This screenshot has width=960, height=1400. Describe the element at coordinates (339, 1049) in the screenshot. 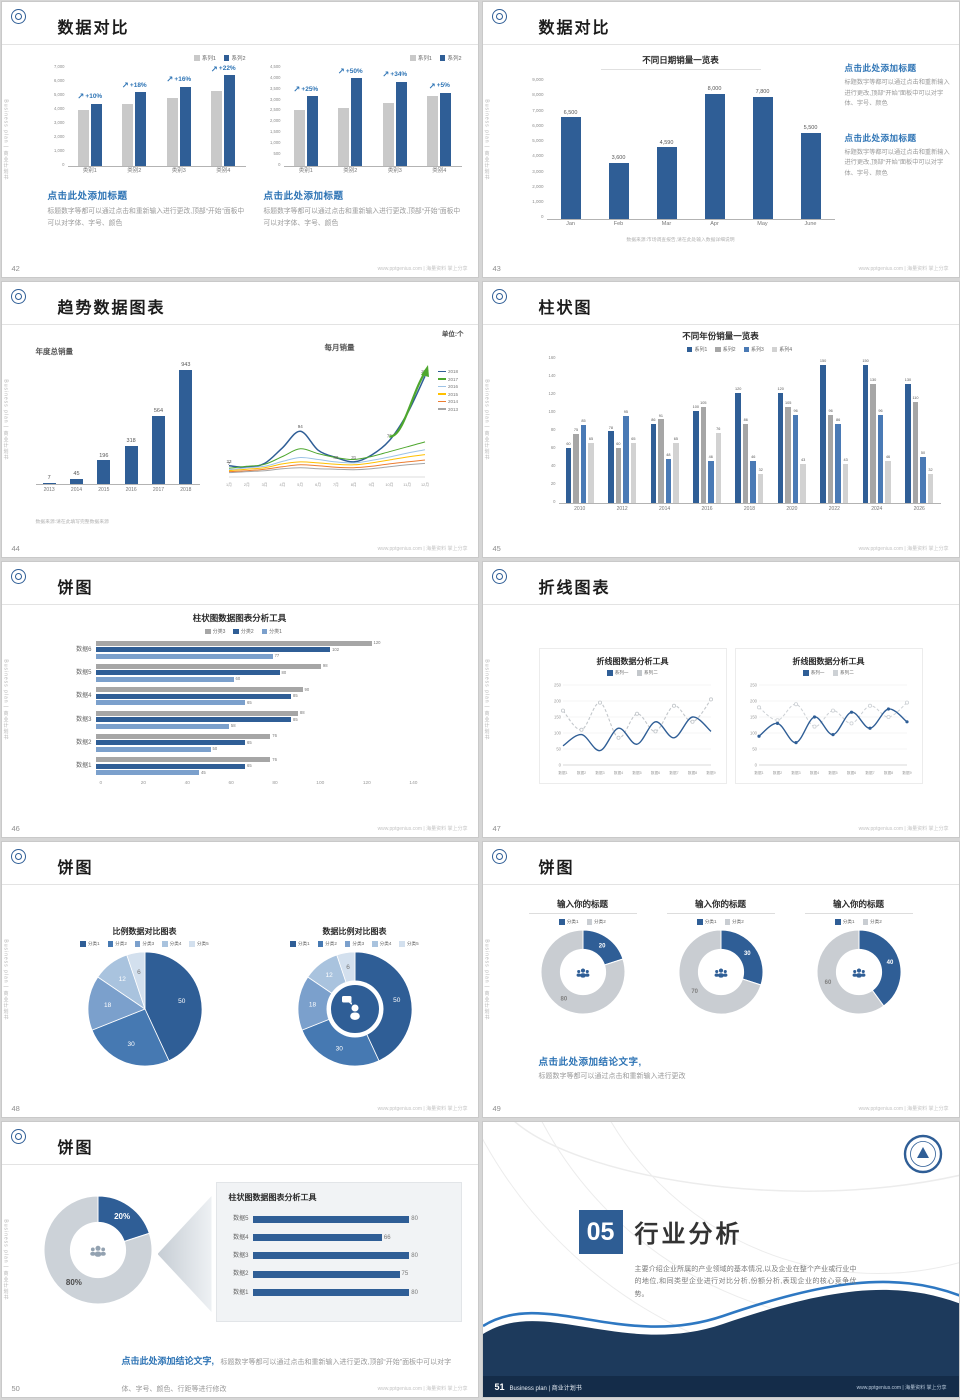

I see `svg-text: 30` at that location.